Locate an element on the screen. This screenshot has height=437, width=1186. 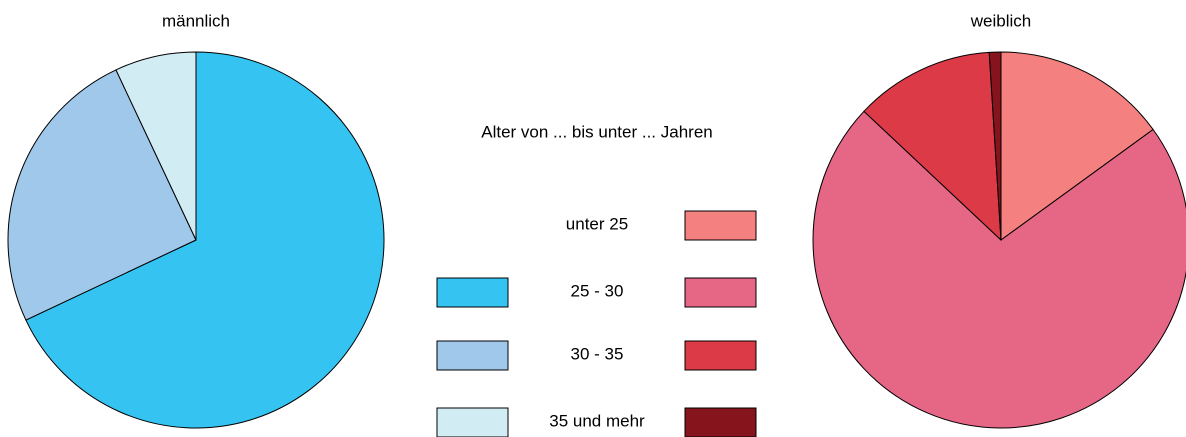
legend-label: unter 25 is located at coordinates (597, 223).